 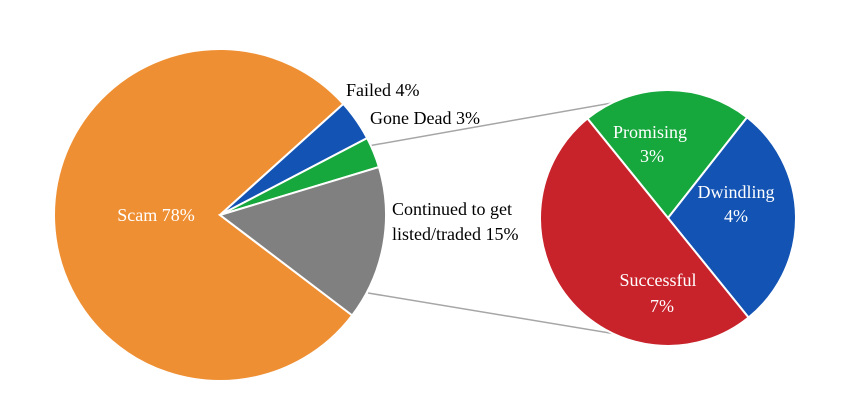 What do you see at coordinates (736, 216) in the screenshot?
I see `sub-slice-label-dwindling-line2: 4%` at bounding box center [736, 216].